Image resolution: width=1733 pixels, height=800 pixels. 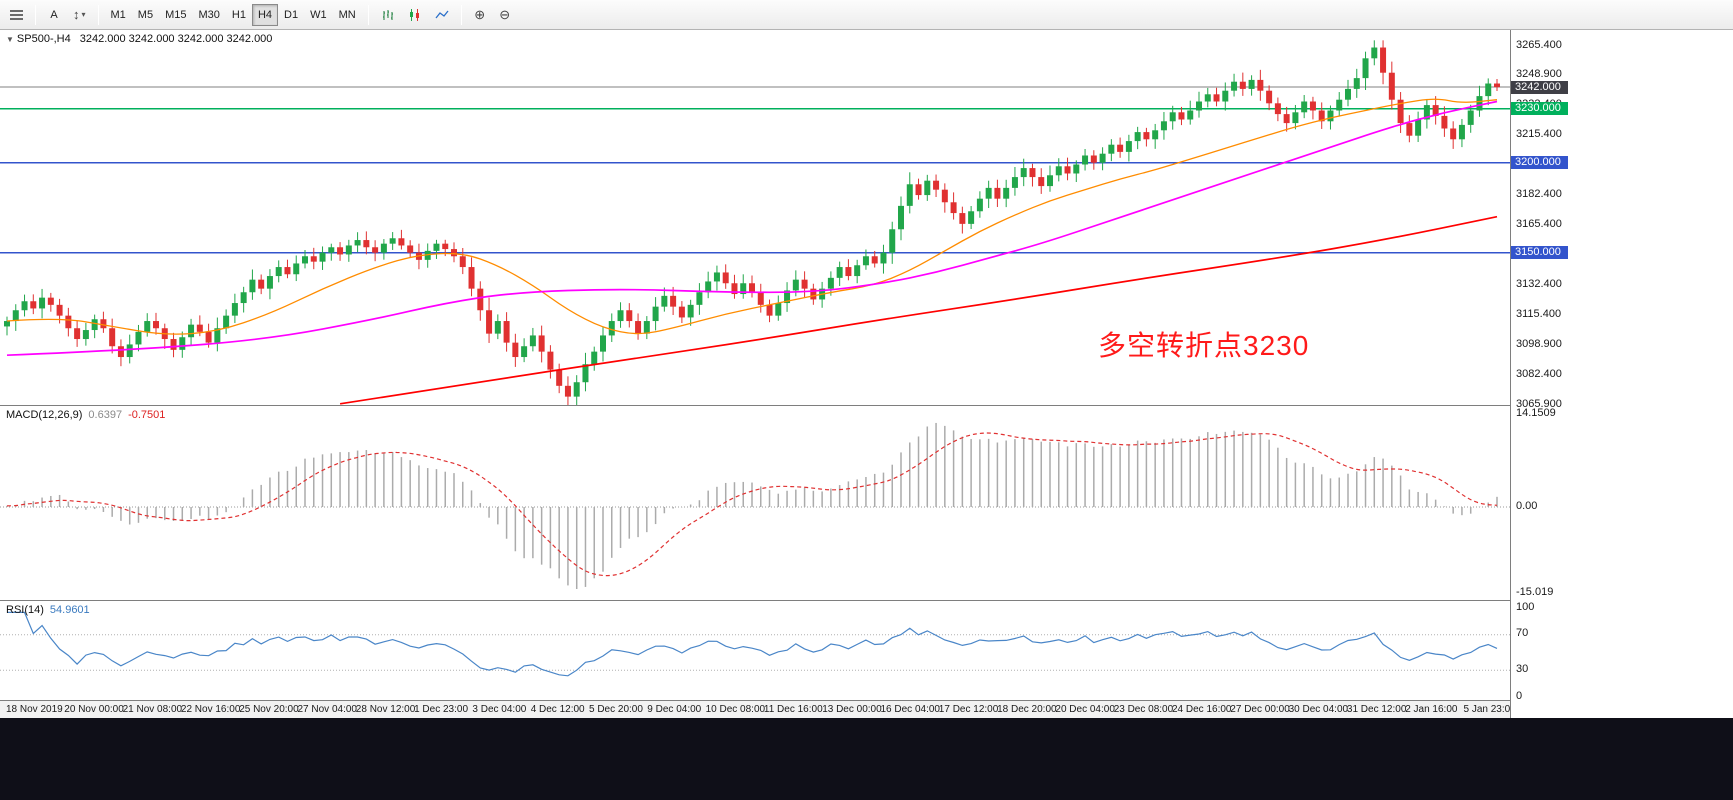 I want to click on price-axis-tick: 3265.400, so click(x=1539, y=44).